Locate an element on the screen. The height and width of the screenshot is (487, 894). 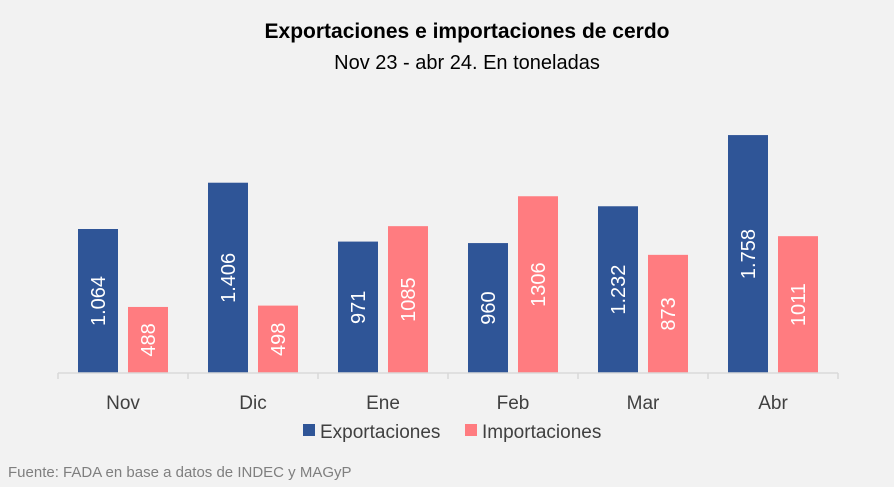
data-label: 1.406 is located at coordinates (229, 278).